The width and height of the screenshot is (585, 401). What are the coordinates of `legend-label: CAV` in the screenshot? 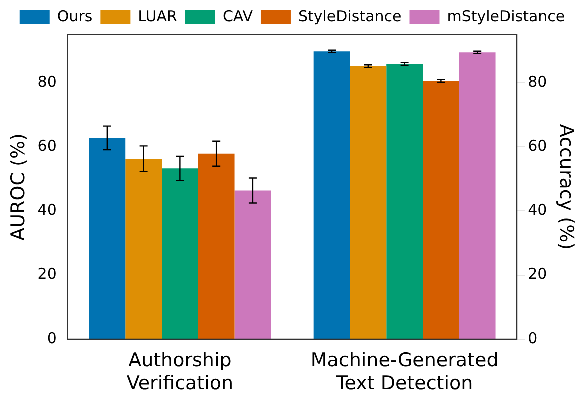 It's located at (238, 16).